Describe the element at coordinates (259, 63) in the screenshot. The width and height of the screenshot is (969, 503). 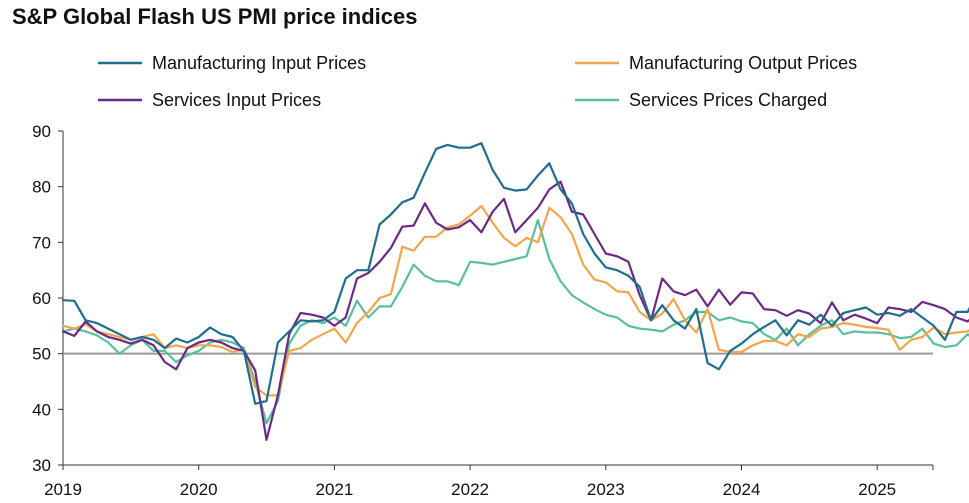
I see `legend-label-manufacturing-input-prices: Manufacturing Input Prices` at that location.